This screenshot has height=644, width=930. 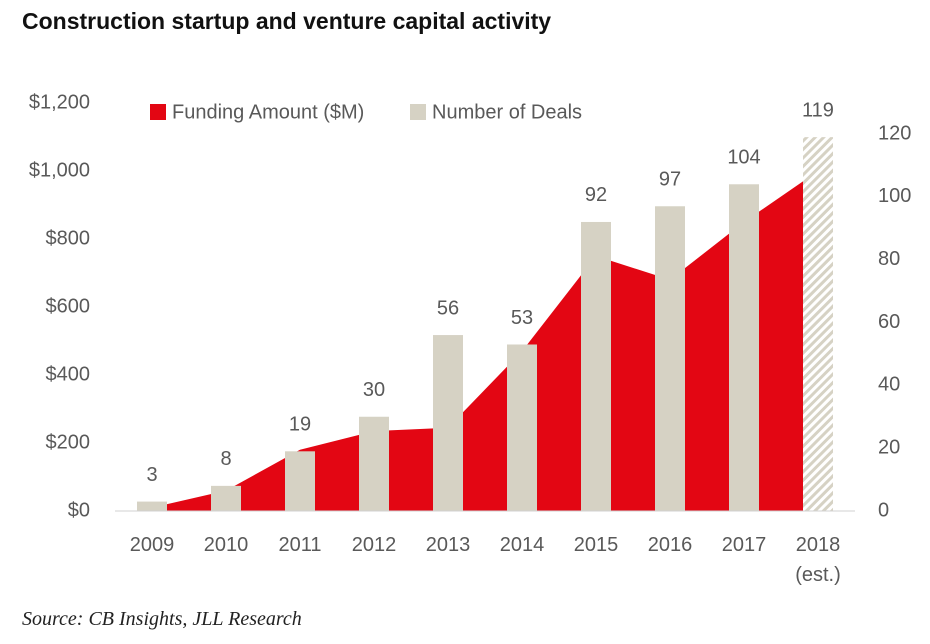 What do you see at coordinates (818, 110) in the screenshot?
I see `data-label: 119` at bounding box center [818, 110].